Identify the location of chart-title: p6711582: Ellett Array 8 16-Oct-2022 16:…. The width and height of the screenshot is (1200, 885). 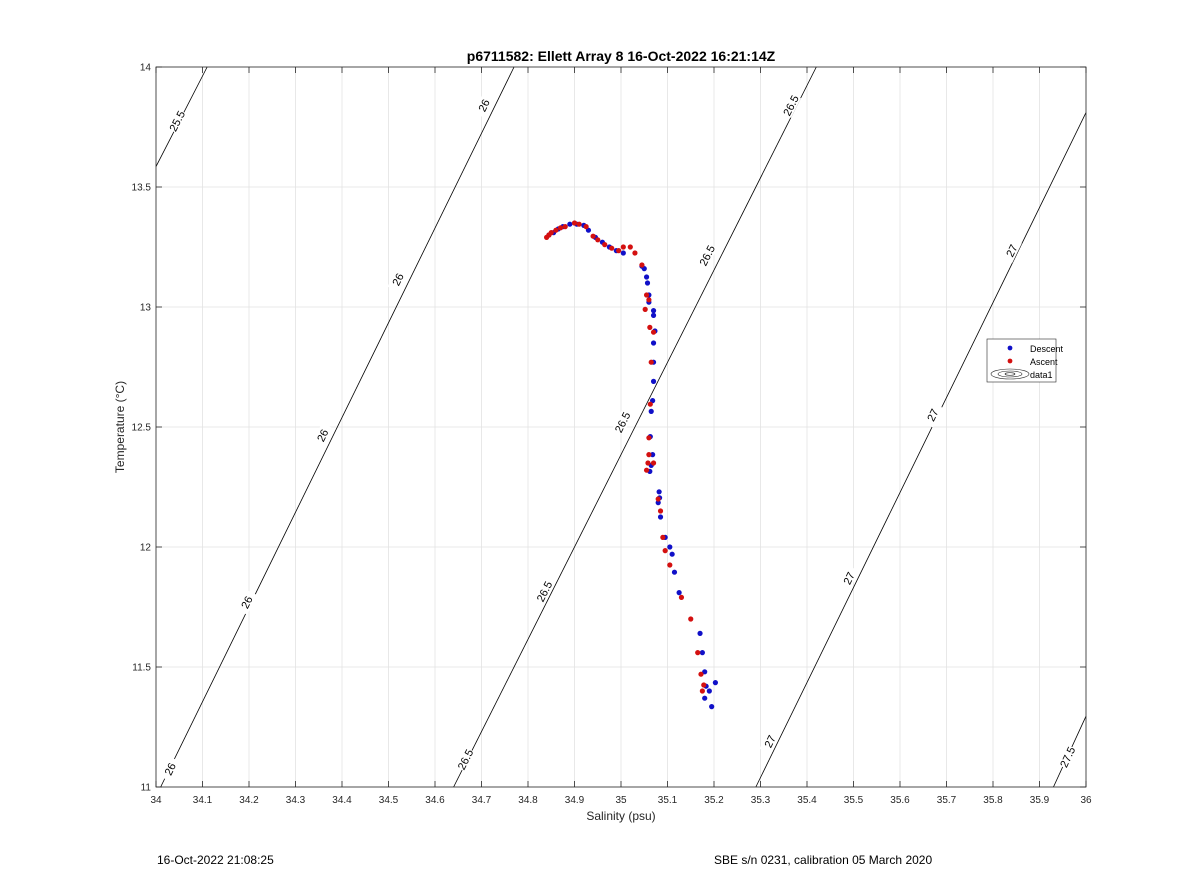
(621, 56).